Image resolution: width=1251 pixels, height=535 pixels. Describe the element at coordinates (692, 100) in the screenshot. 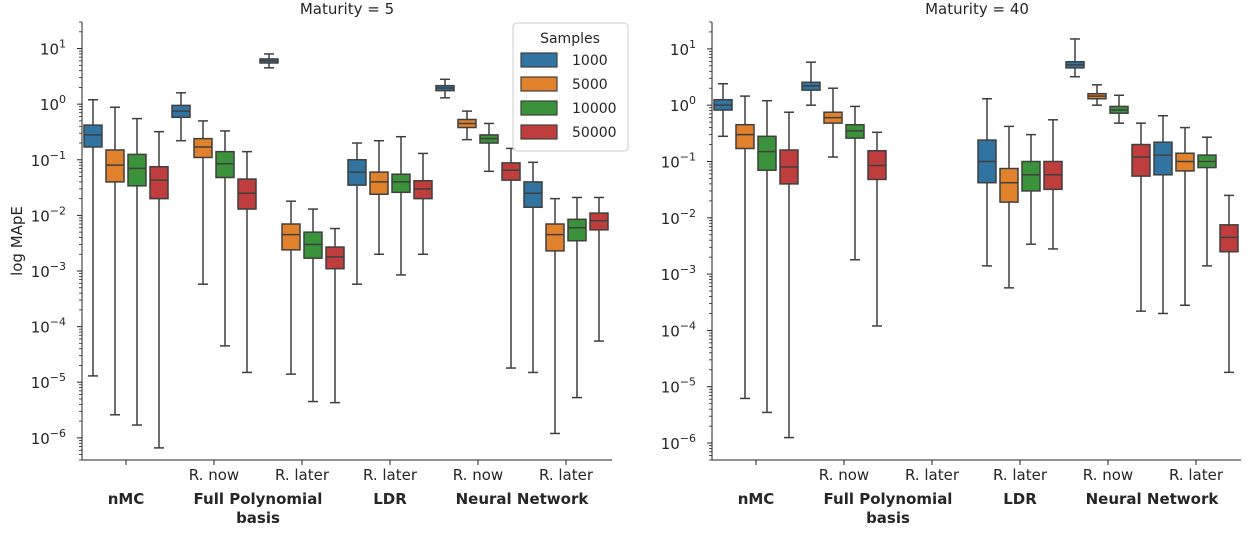

I see `y-tick-exponent: 0` at that location.